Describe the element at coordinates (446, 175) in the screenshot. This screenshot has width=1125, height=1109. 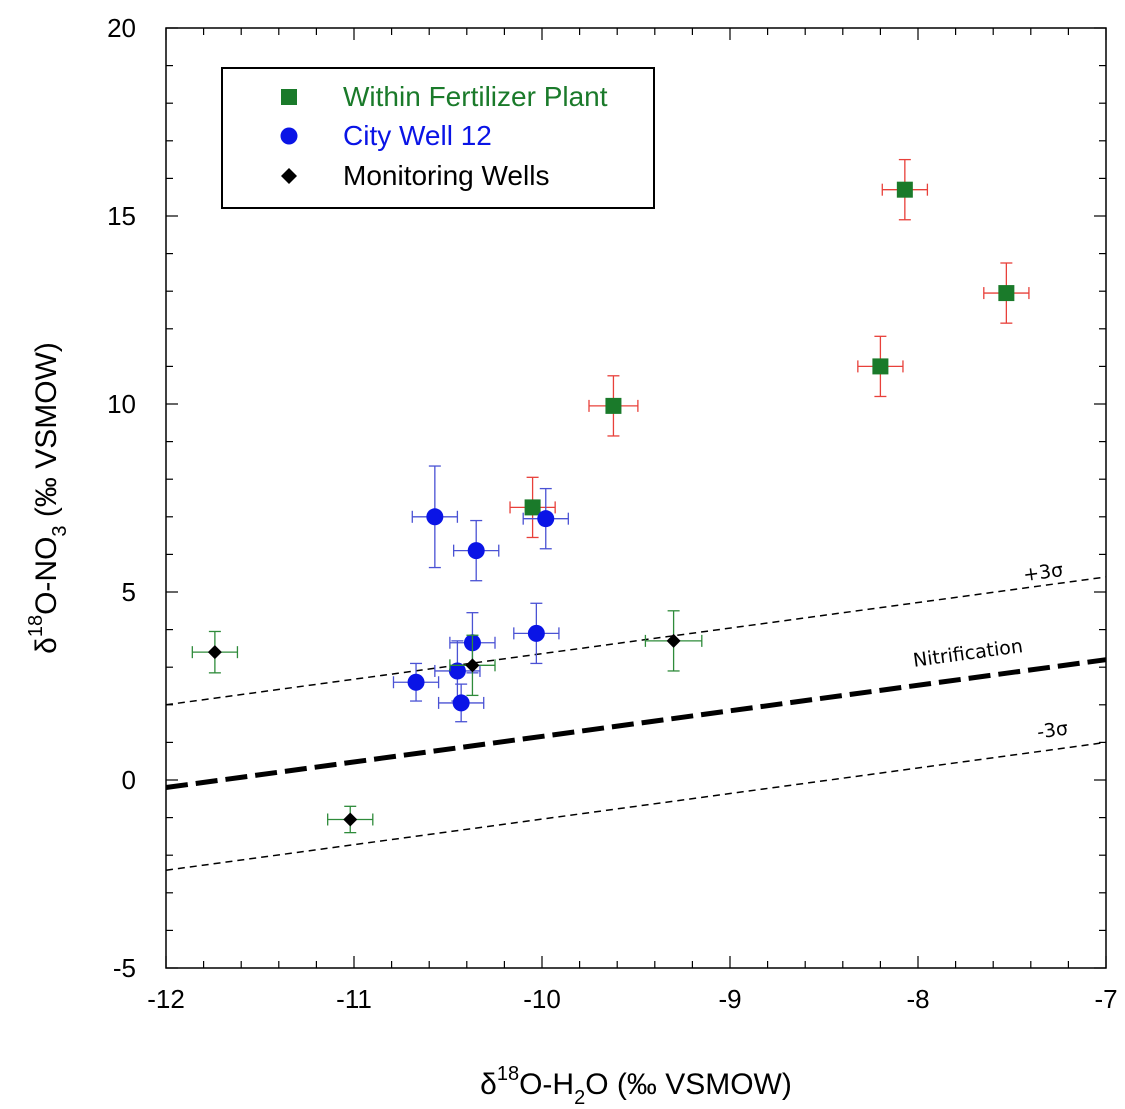
I see `legend-label-monitoring-wells: Monitoring Wells` at that location.